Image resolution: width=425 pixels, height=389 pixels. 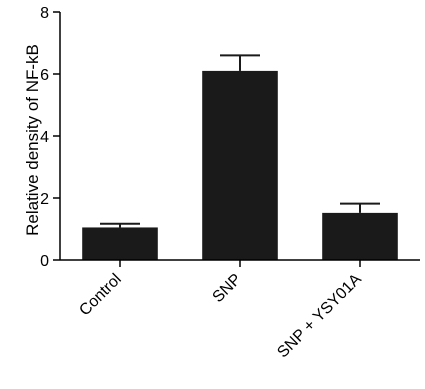 What do you see at coordinates (44, 137) in the screenshot?
I see `y-tick-label: 4` at bounding box center [44, 137].